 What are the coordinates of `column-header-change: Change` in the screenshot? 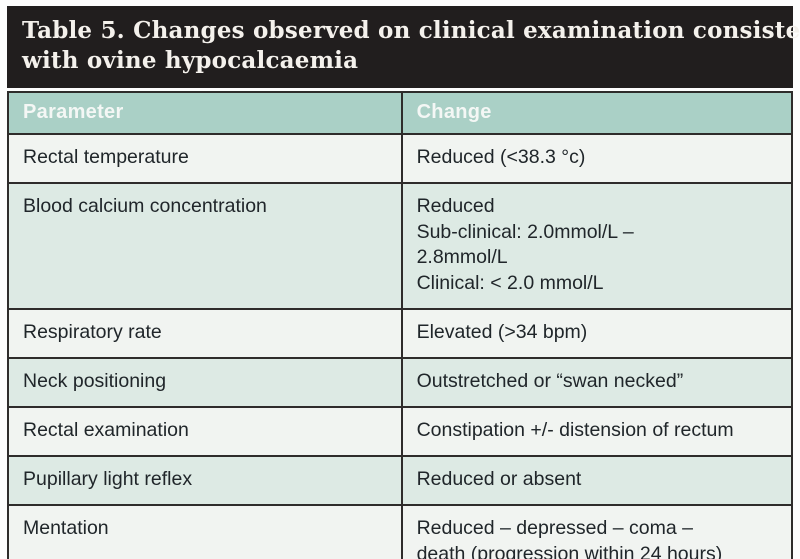 It's located at (597, 112).